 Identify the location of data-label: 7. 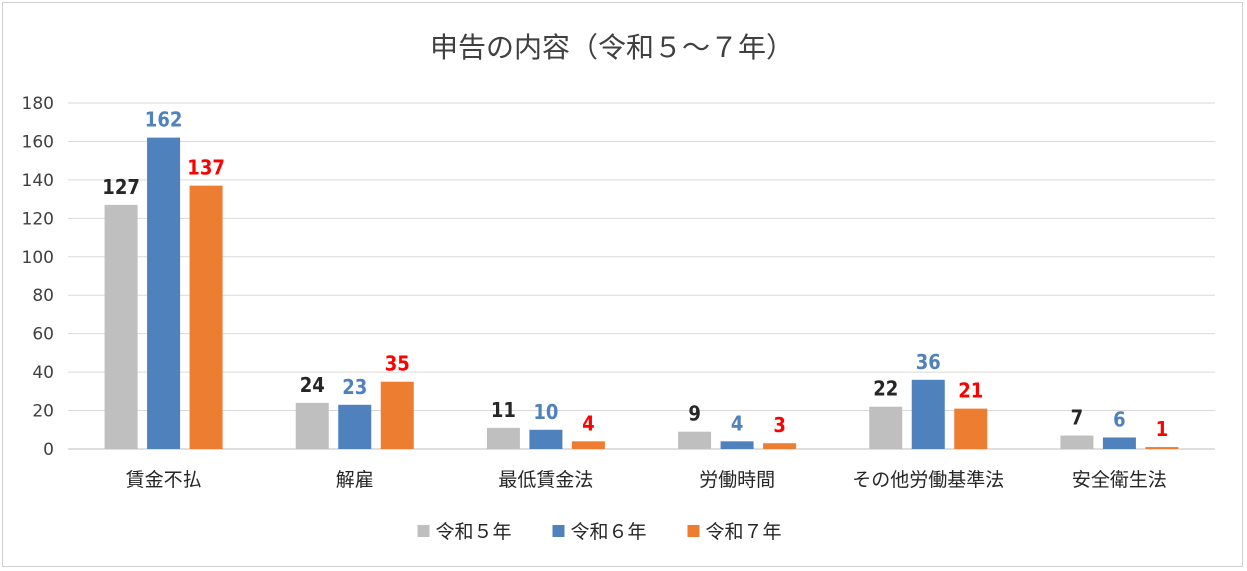
(1077, 418).